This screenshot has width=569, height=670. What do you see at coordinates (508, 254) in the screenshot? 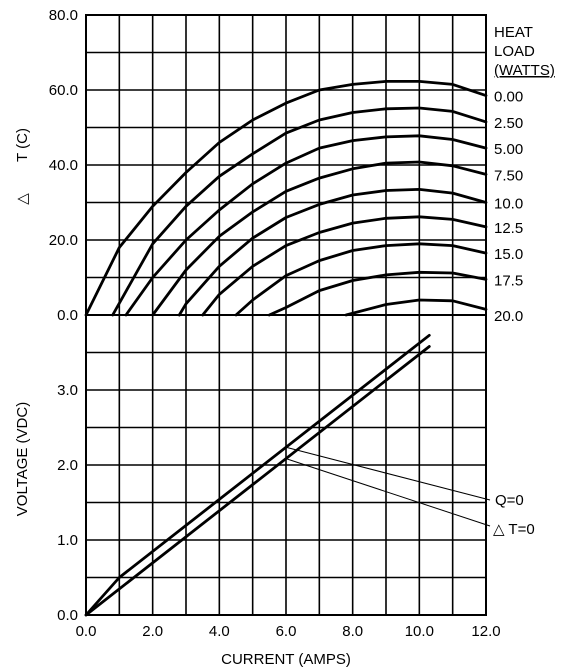
I see `heat-load-label: 15.0` at bounding box center [508, 254].